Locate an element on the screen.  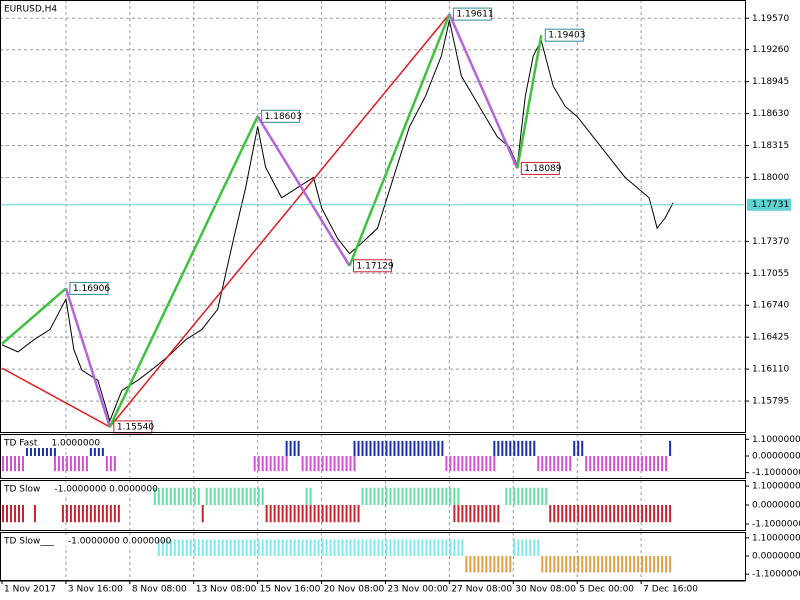
x-tick-label: 27 Nov 08:00 is located at coordinates (481, 590).